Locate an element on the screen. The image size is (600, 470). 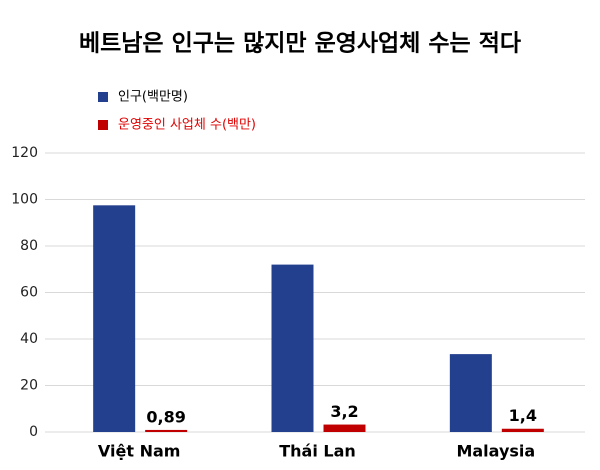
y-tick-label: 40 is located at coordinates (29, 339).